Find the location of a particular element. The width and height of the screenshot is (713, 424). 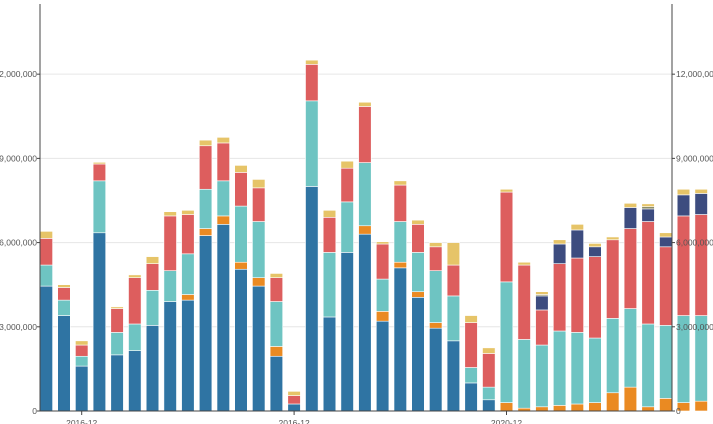

y-tick-label-left: 3,000,000 is located at coordinates (18, 327).